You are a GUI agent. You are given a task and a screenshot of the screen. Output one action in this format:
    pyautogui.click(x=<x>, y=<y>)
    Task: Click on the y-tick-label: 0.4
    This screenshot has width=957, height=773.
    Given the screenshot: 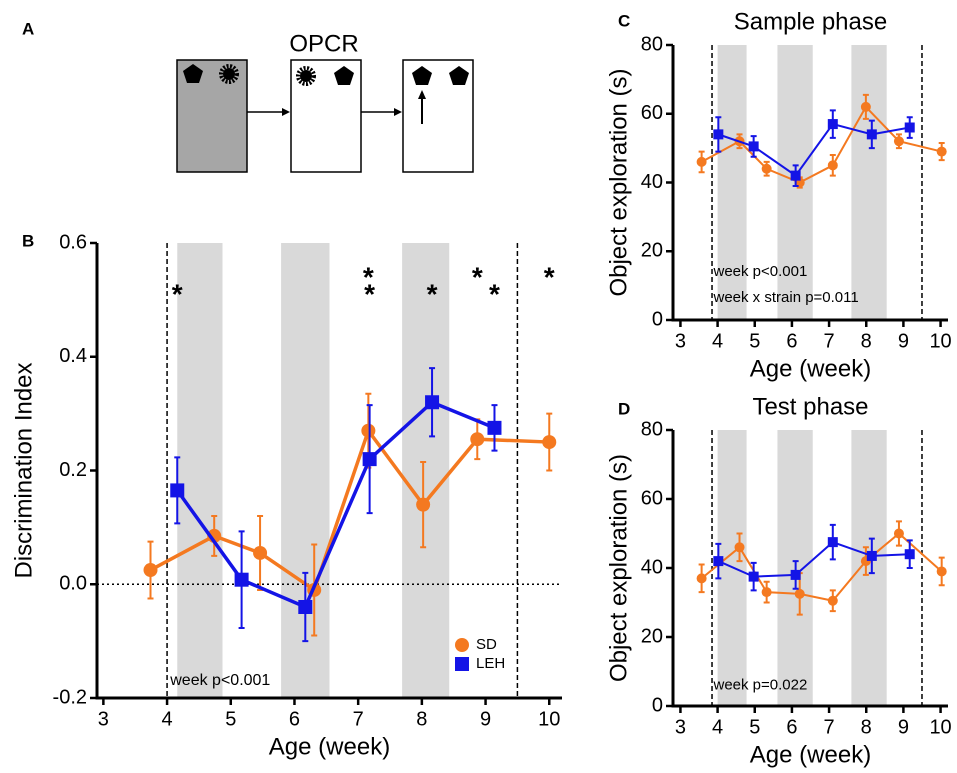 What is the action you would take?
    pyautogui.click(x=73, y=356)
    